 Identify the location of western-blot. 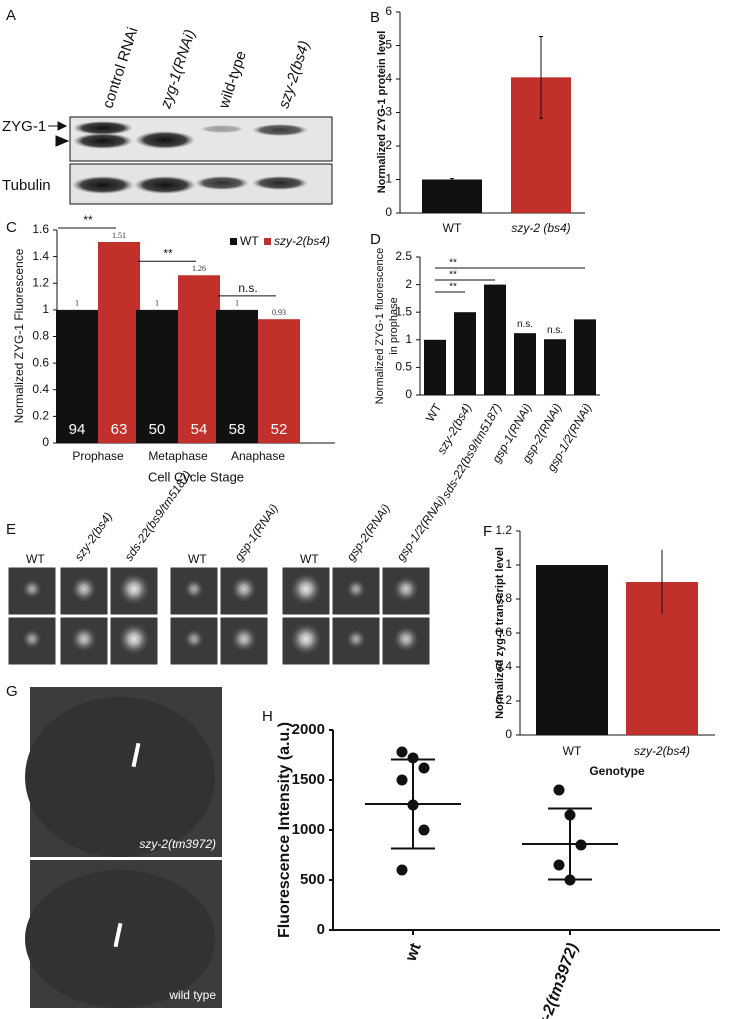
(190, 160).